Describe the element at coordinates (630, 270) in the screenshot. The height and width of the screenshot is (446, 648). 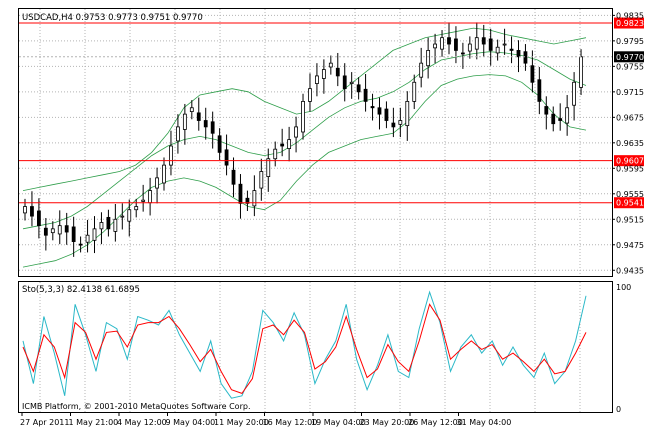
I see `price-tick-label: 0.9435` at that location.